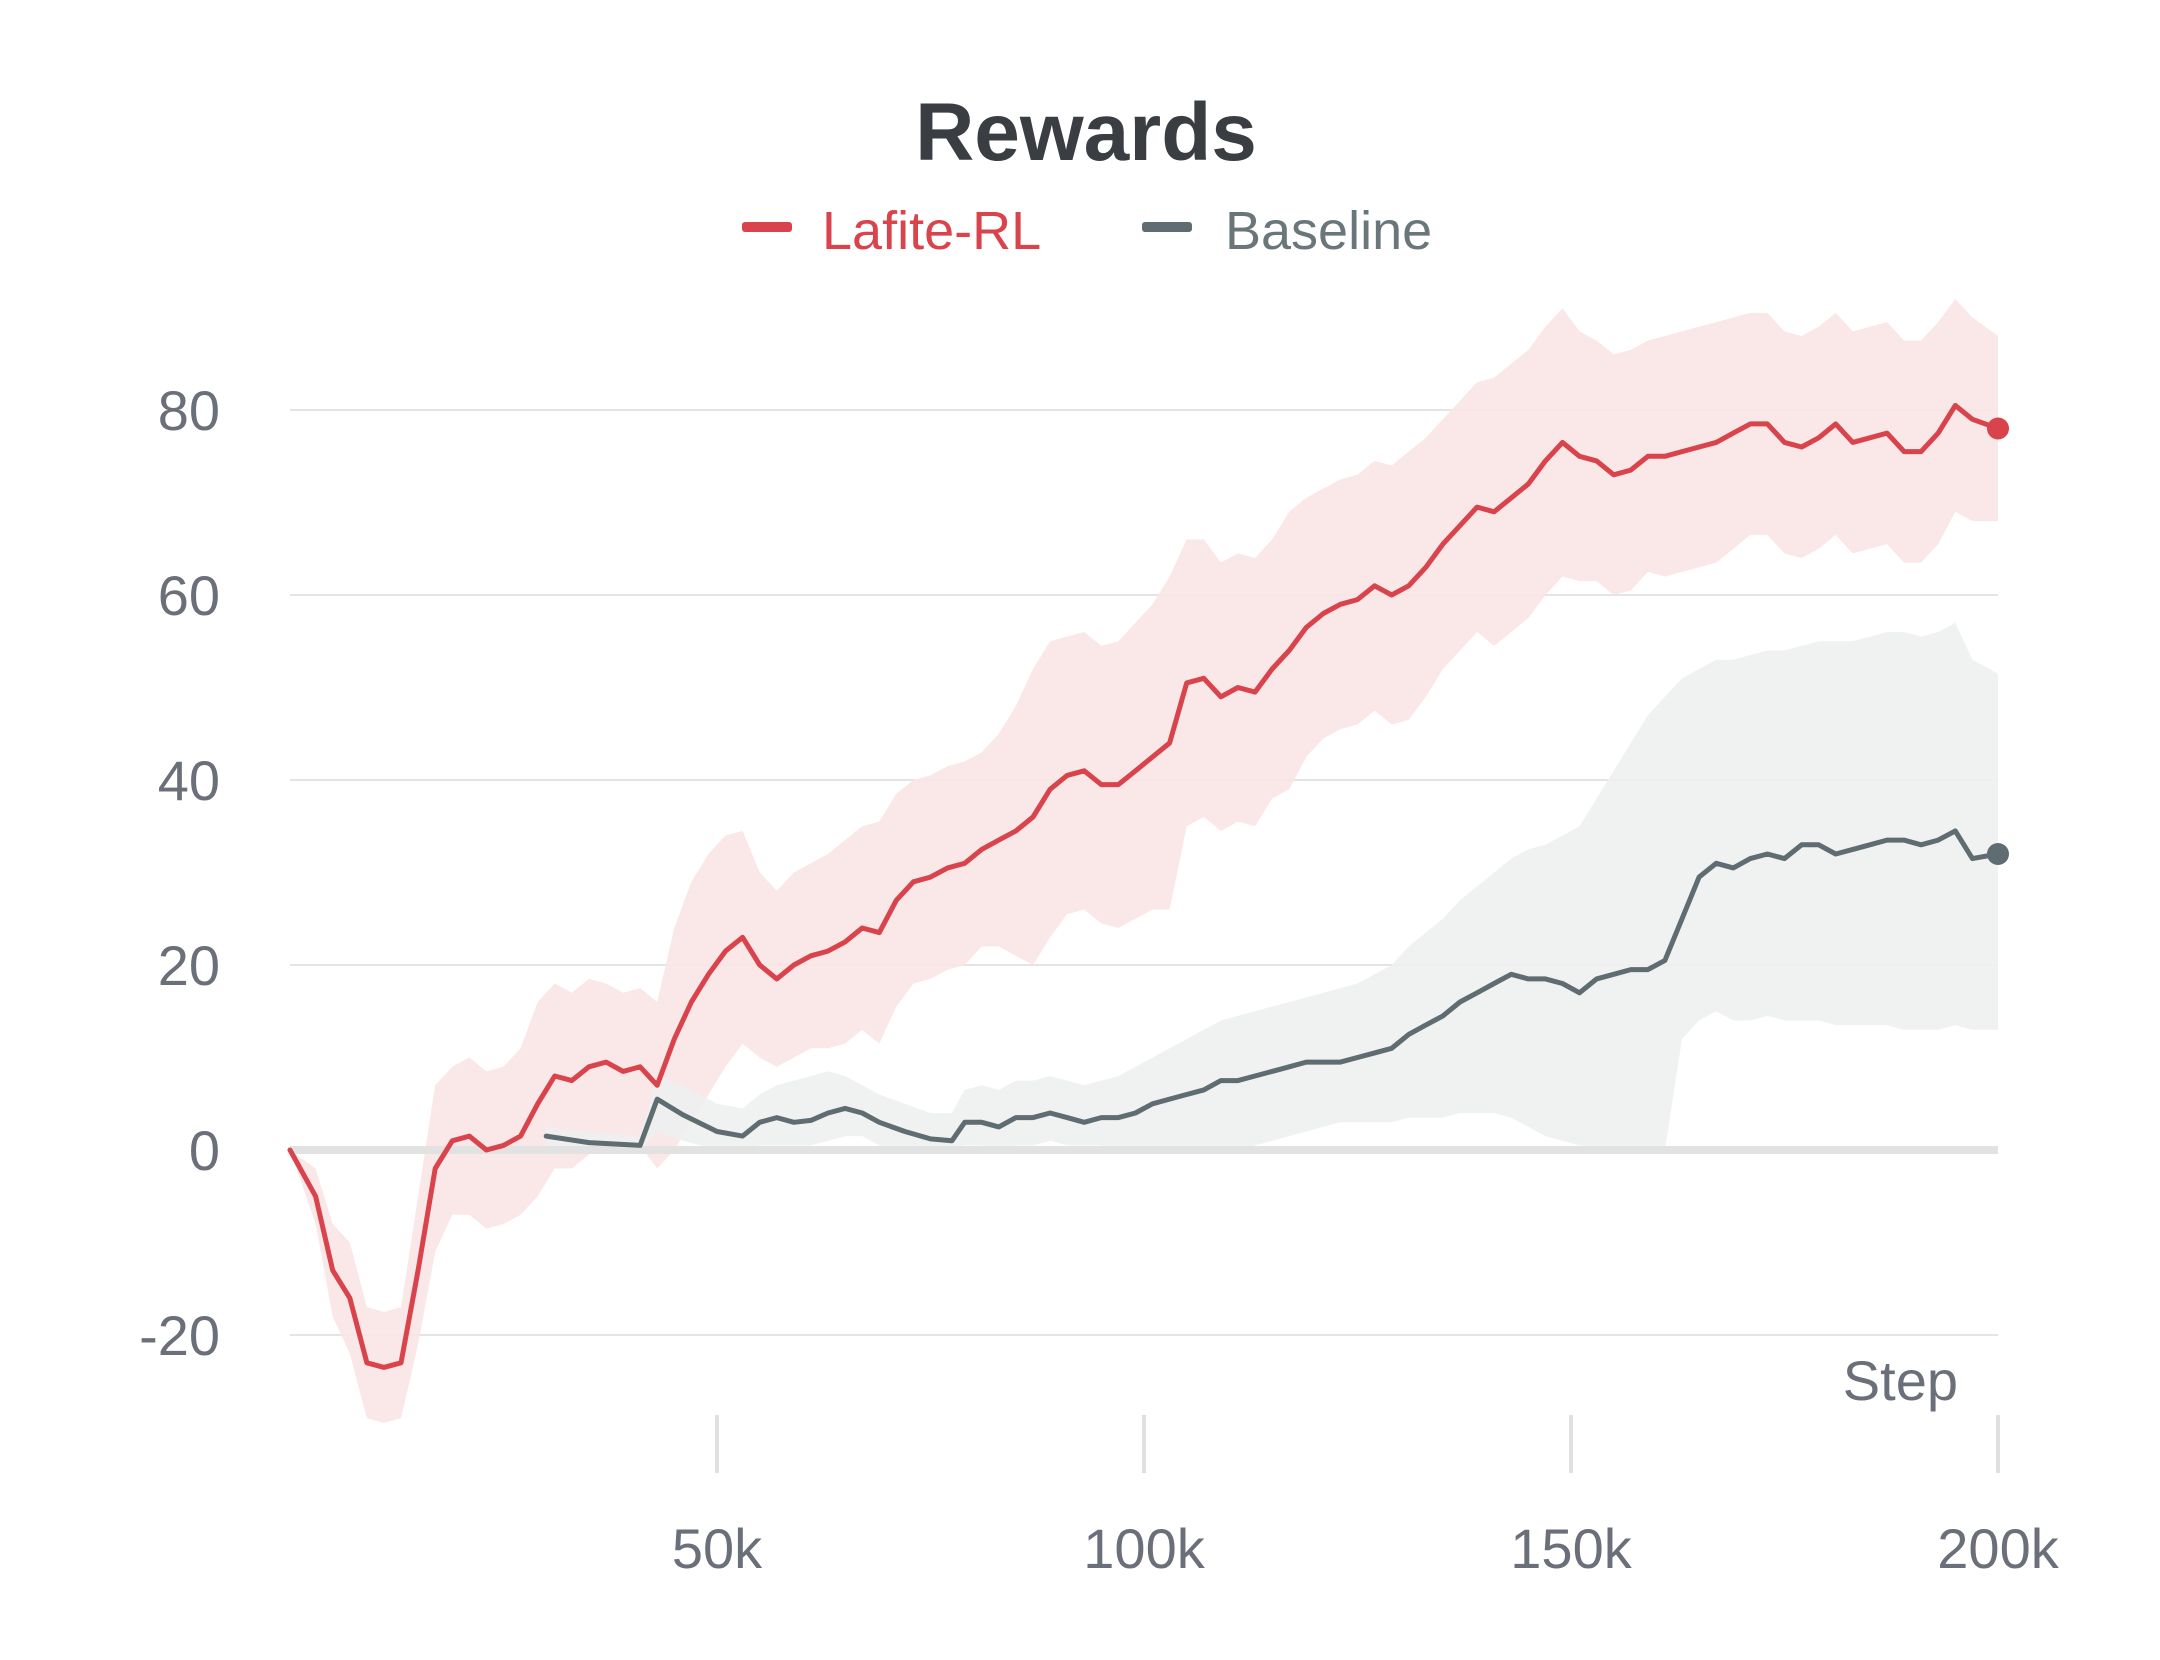 The height and width of the screenshot is (1660, 2160). I want to click on y-axis-ticks: -20 0 20 40 60 80, so click(179, 873).